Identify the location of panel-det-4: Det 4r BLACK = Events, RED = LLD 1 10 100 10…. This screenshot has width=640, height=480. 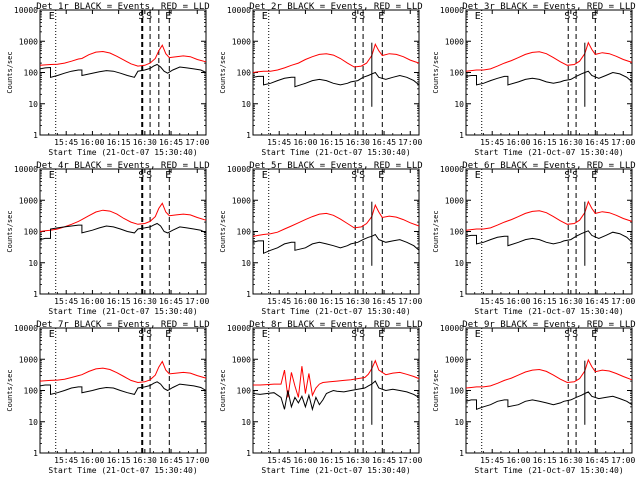
(108, 238).